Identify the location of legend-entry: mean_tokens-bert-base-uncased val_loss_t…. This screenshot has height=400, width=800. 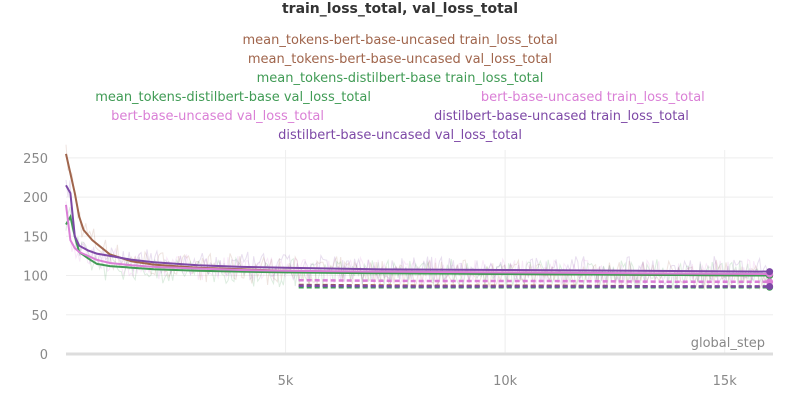
(400, 59).